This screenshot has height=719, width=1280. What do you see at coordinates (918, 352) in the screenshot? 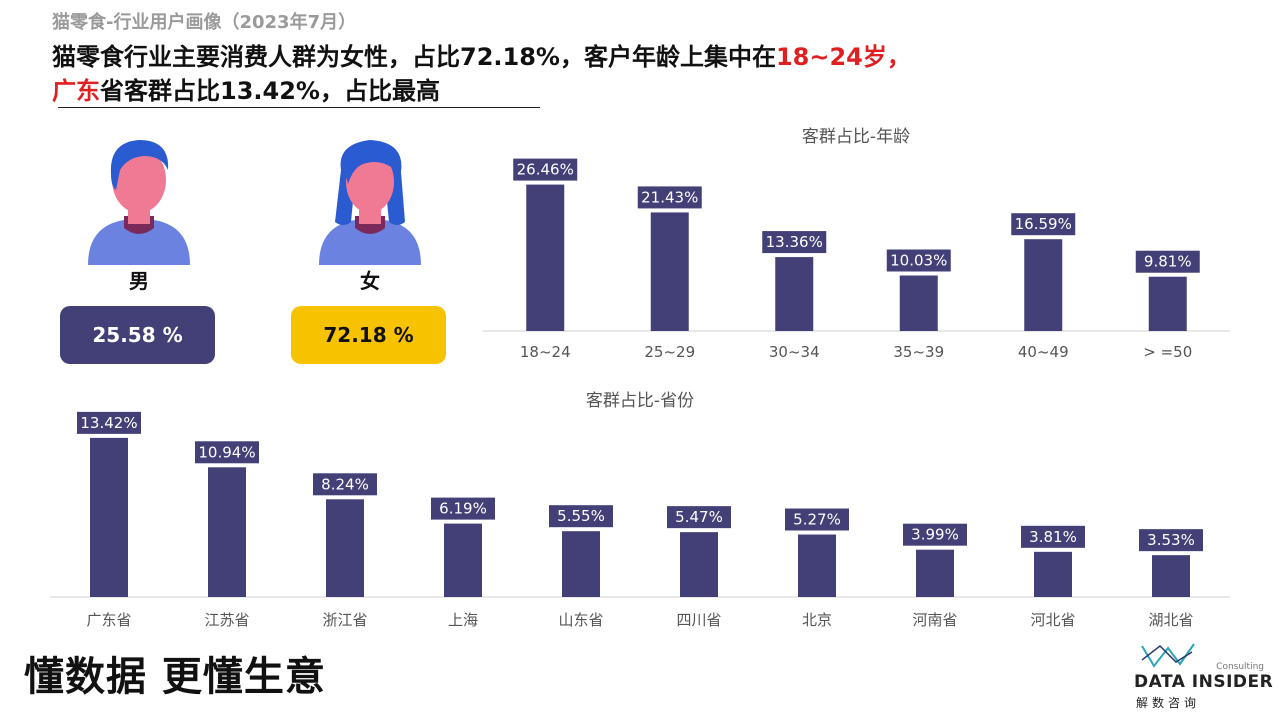
I see `age-chart-category-label: 35~39` at bounding box center [918, 352].